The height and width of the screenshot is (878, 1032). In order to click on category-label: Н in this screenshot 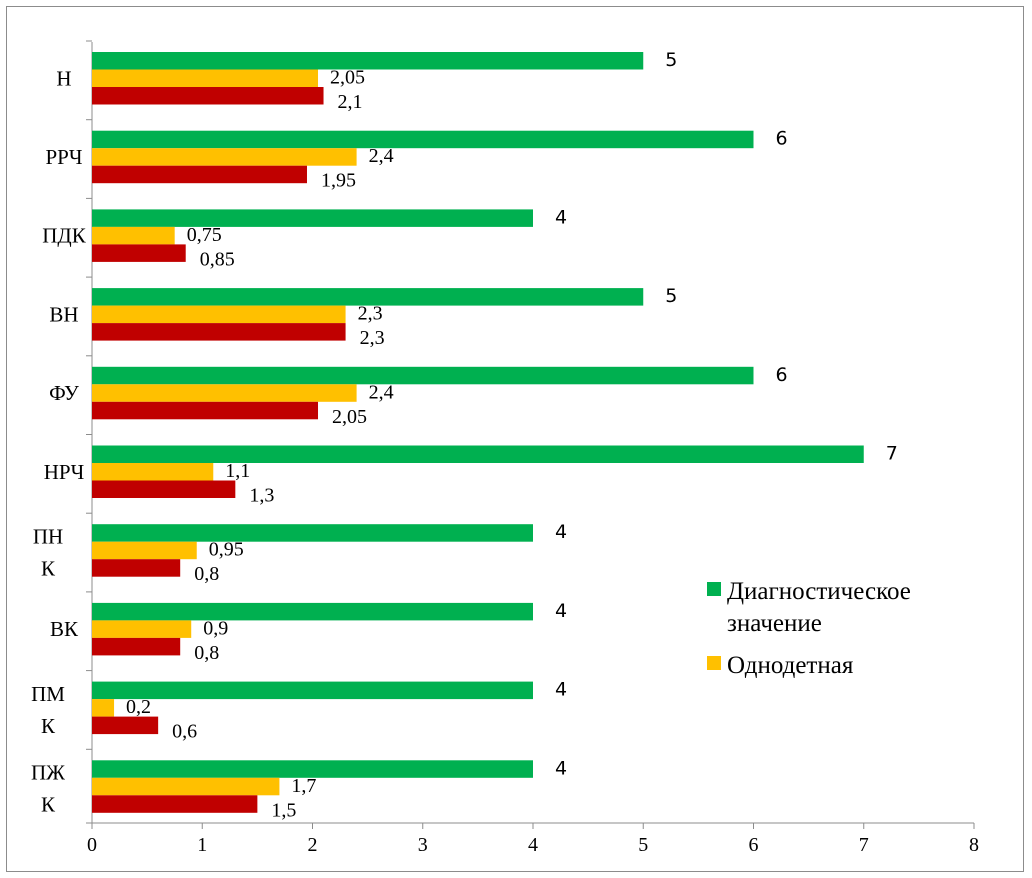, I will do `click(63, 78)`.